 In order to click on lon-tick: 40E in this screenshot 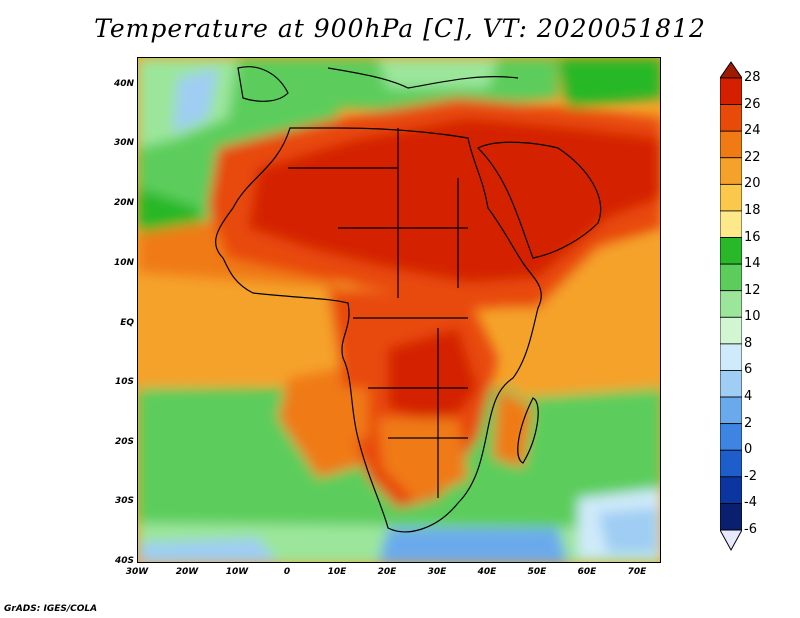, I will do `click(487, 572)`.